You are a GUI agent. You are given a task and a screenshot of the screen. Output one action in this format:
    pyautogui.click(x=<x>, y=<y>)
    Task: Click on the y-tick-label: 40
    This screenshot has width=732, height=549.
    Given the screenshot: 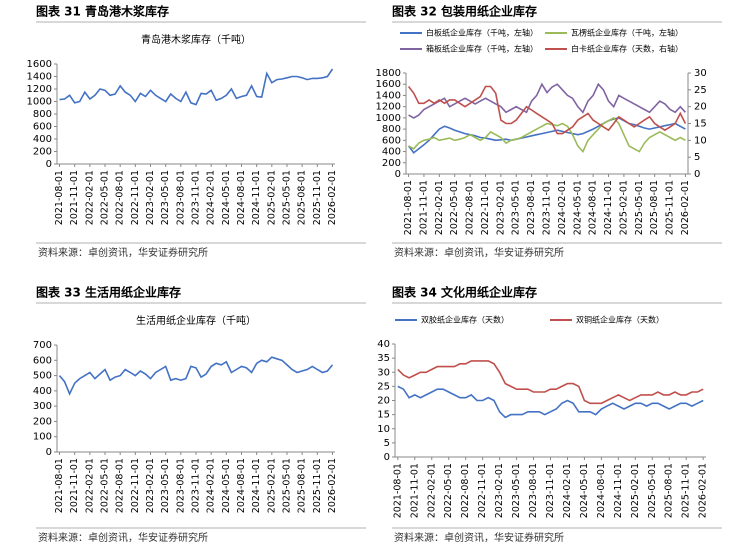 What is the action you would take?
    pyautogui.click(x=383, y=344)
    